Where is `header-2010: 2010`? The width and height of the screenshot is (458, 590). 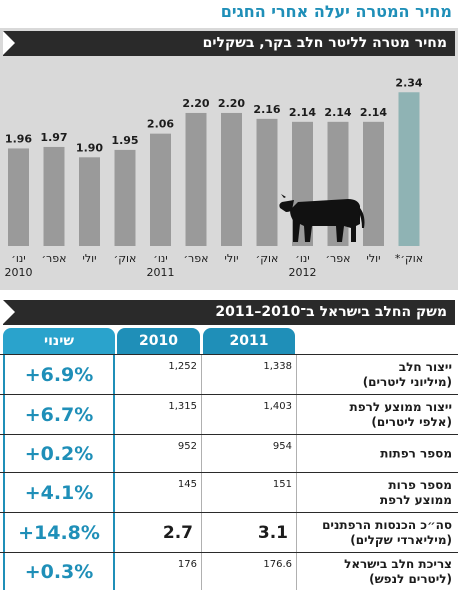
header-2010: 2010 is located at coordinates (158, 341).